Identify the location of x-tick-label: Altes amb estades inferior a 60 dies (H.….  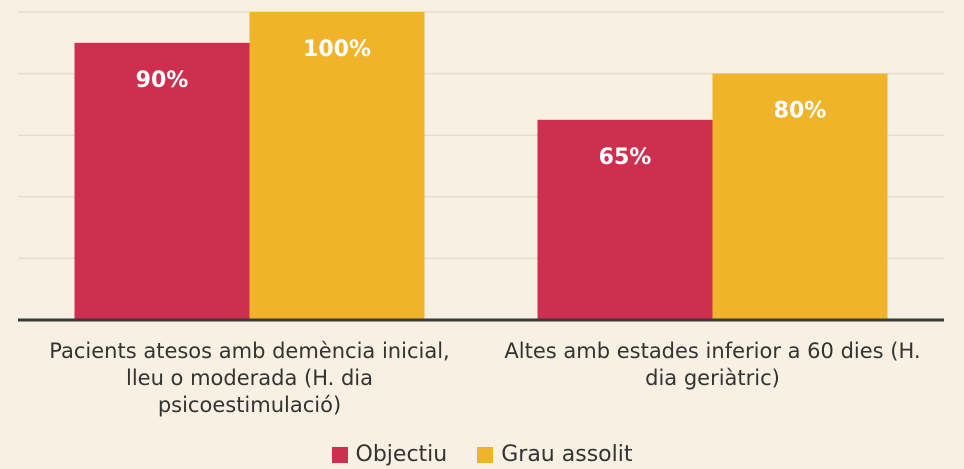
(712, 364).